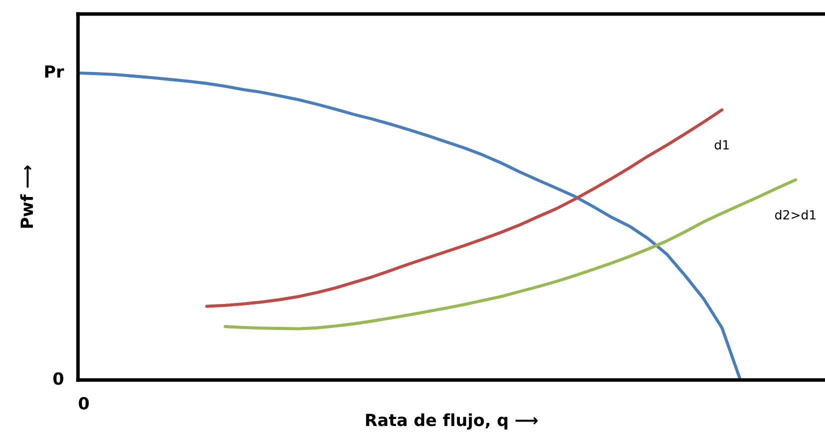 Image resolution: width=825 pixels, height=432 pixels. What do you see at coordinates (452, 421) in the screenshot?
I see `x-axis-title: Rata de flujo, q ⟶` at bounding box center [452, 421].